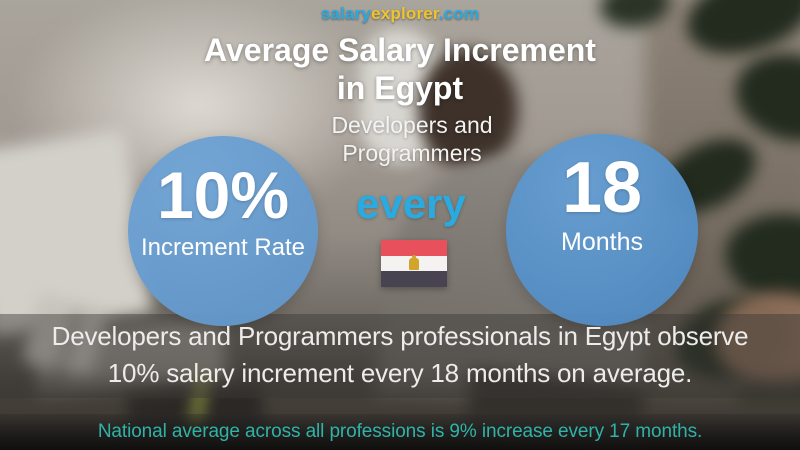 Image resolution: width=800 pixels, height=450 pixels. What do you see at coordinates (412, 153) in the screenshot?
I see `subtitle-line2: Programmers` at bounding box center [412, 153].